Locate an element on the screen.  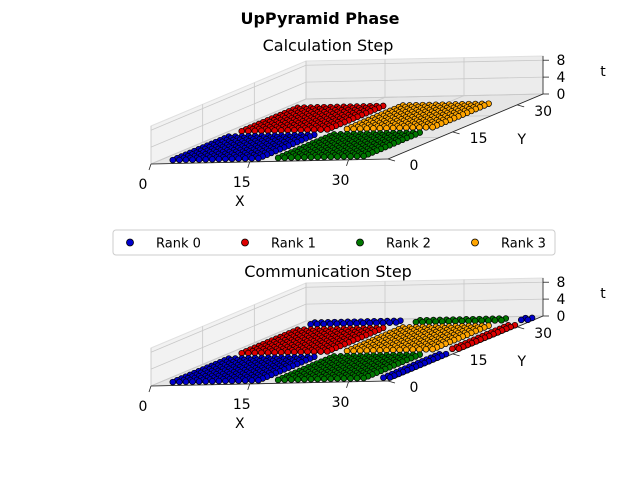
legend: Rank 0 Rank 1 Rank 2 Rank 3 is located at coordinates (334, 242).